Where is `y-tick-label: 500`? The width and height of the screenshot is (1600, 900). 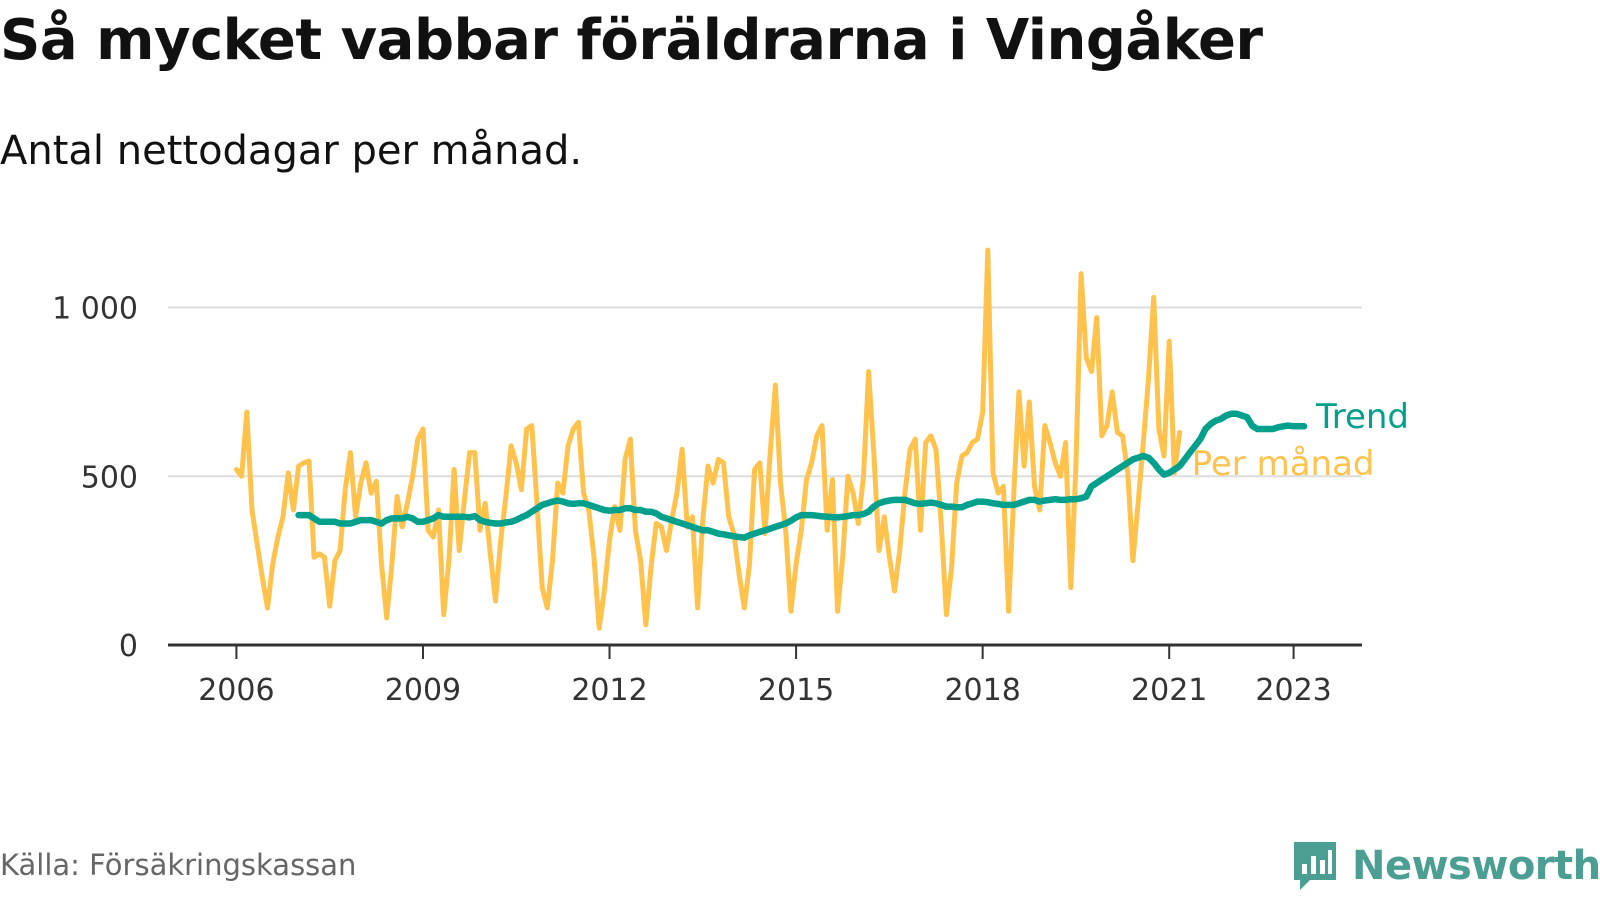
y-tick-label: 500 is located at coordinates (109, 477).